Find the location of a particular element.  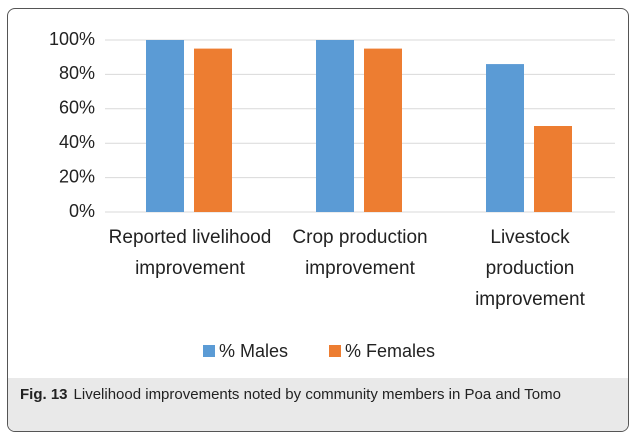

legend-label: % Males is located at coordinates (253, 351).